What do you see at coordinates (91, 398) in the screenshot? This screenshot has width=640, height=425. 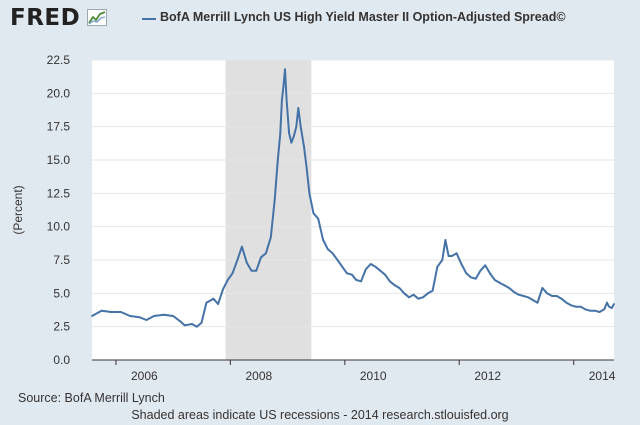 I see `source-text: Source: BofA Merrill Lynch` at bounding box center [91, 398].